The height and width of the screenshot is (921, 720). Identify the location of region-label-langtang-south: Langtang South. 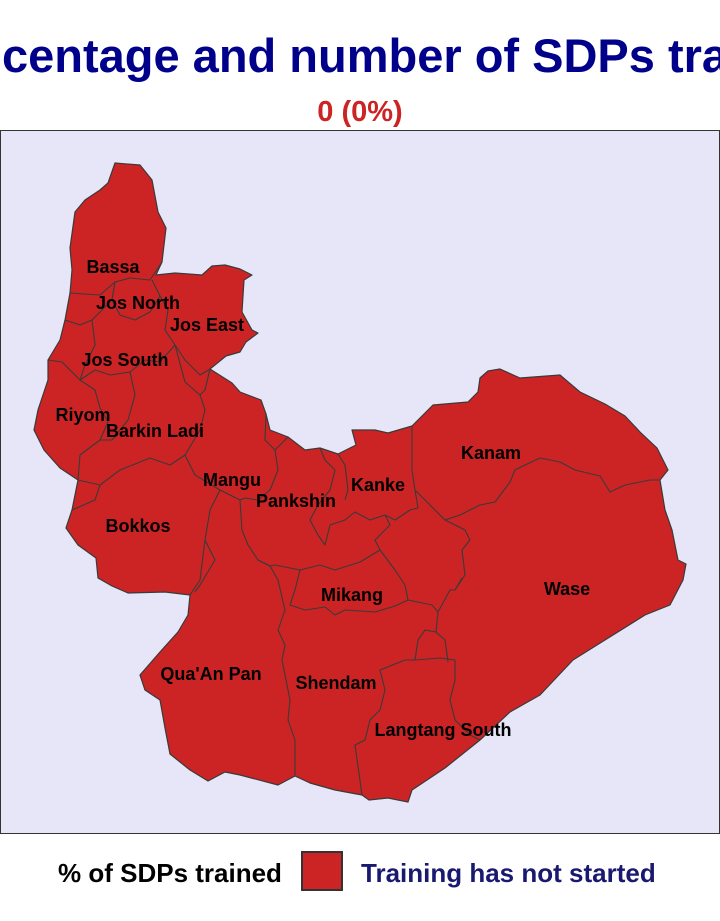
(443, 730).